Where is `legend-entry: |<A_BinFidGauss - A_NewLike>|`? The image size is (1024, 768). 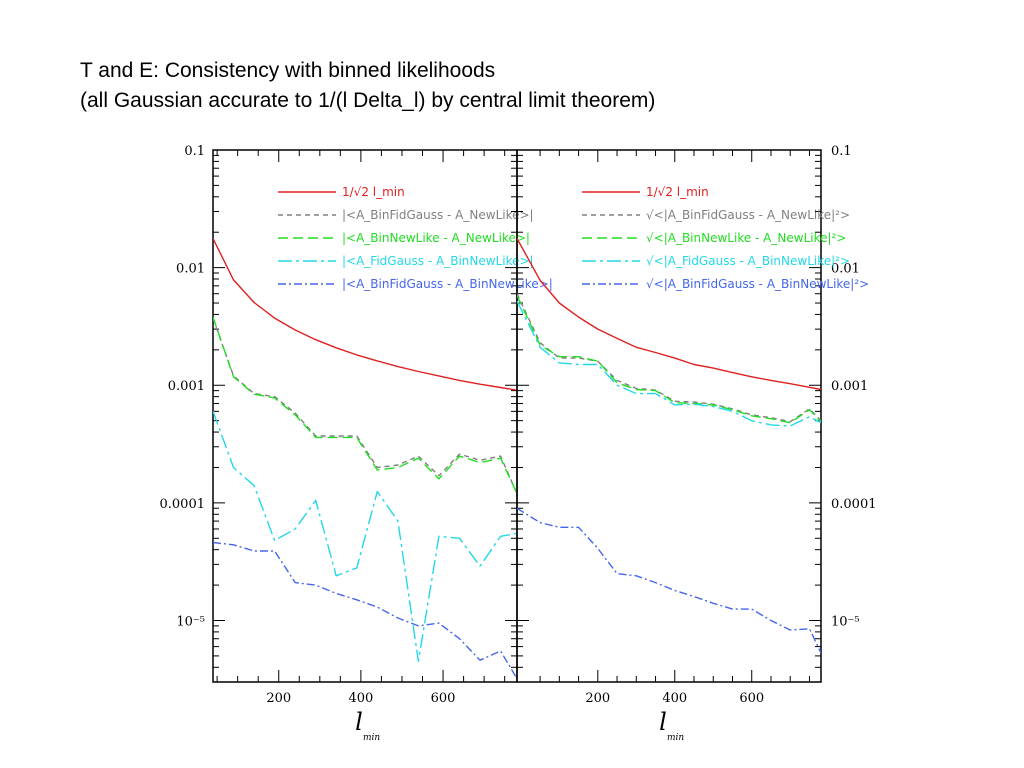 legend-entry: |<A_BinFidGauss - A_NewLike>| is located at coordinates (438, 215).